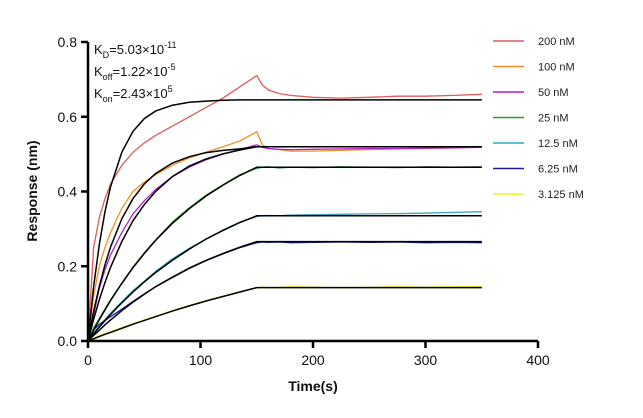 Image resolution: width=643 pixels, height=418 pixels. What do you see at coordinates (201, 360) in the screenshot?
I see `x-tick-label: 100` at bounding box center [201, 360].